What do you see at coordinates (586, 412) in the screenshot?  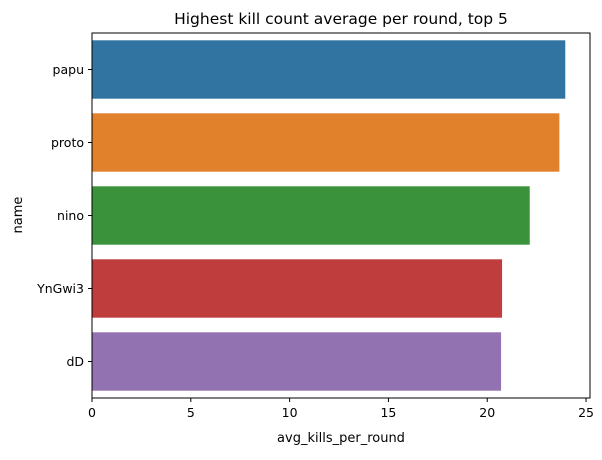 I see `x-tick-label: 25` at bounding box center [586, 412].